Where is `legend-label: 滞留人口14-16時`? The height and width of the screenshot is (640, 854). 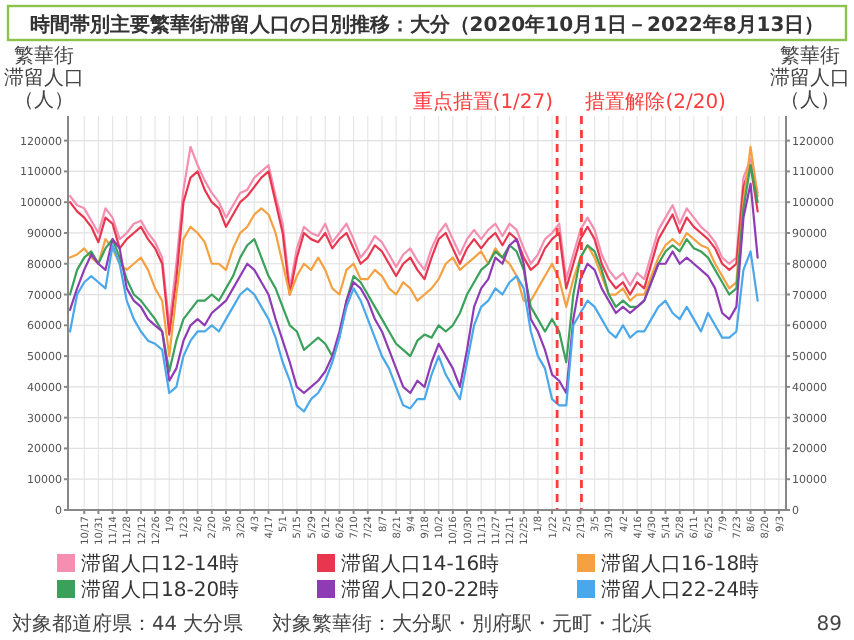
legend-label: 滞留人口14-16時 is located at coordinates (420, 564).